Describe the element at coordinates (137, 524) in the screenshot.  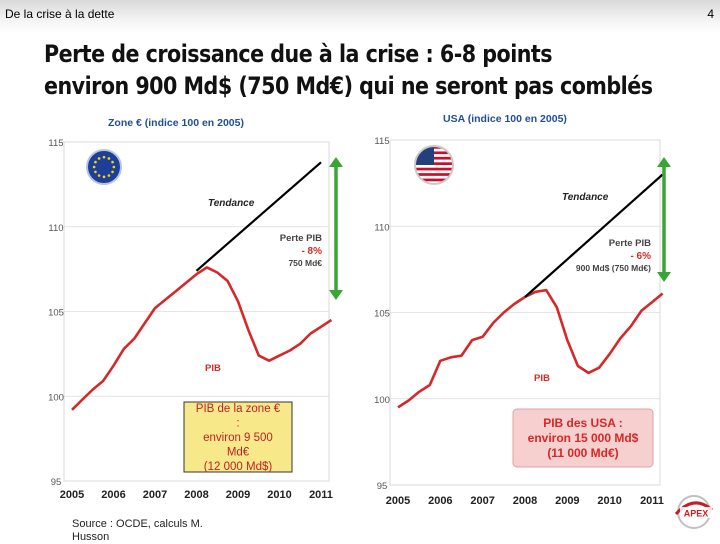
I see `source-line-1: Source : OCDE, calculs M.` at that location.